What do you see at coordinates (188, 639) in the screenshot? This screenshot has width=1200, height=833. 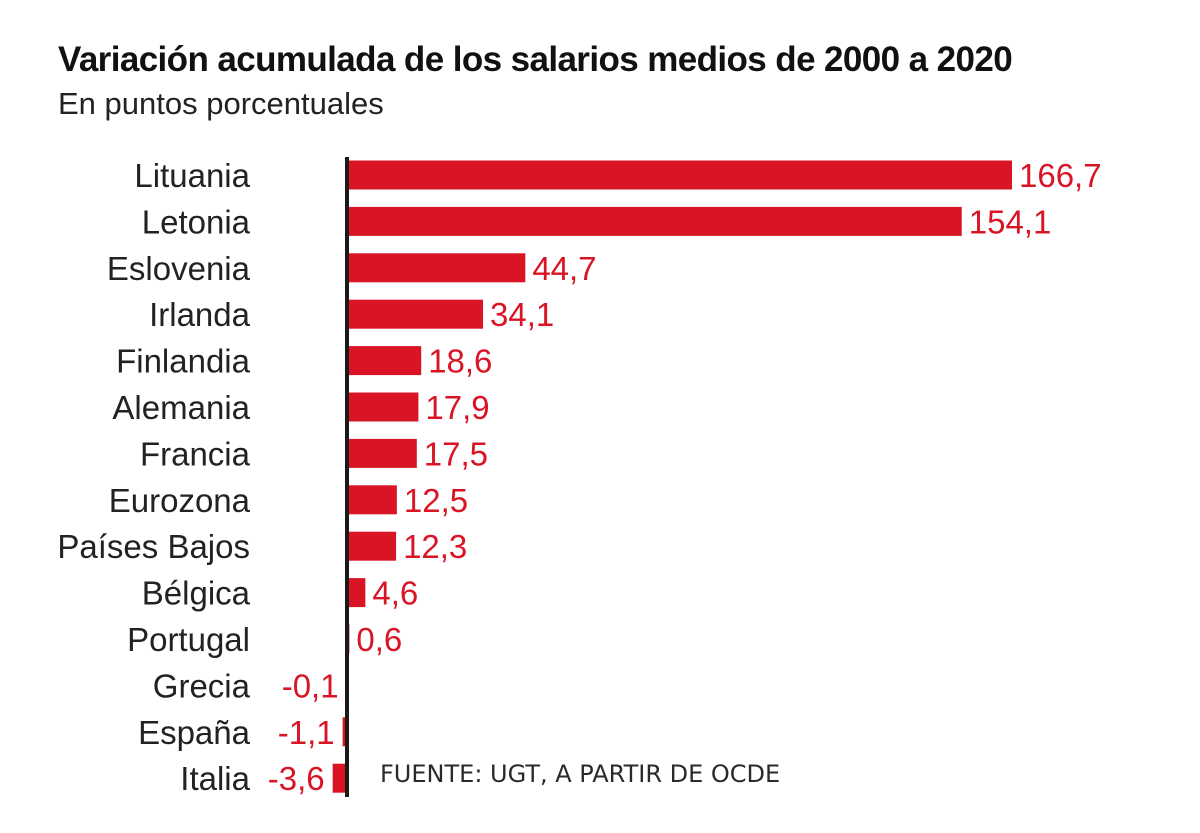 I see `category-label: Portugal` at bounding box center [188, 639].